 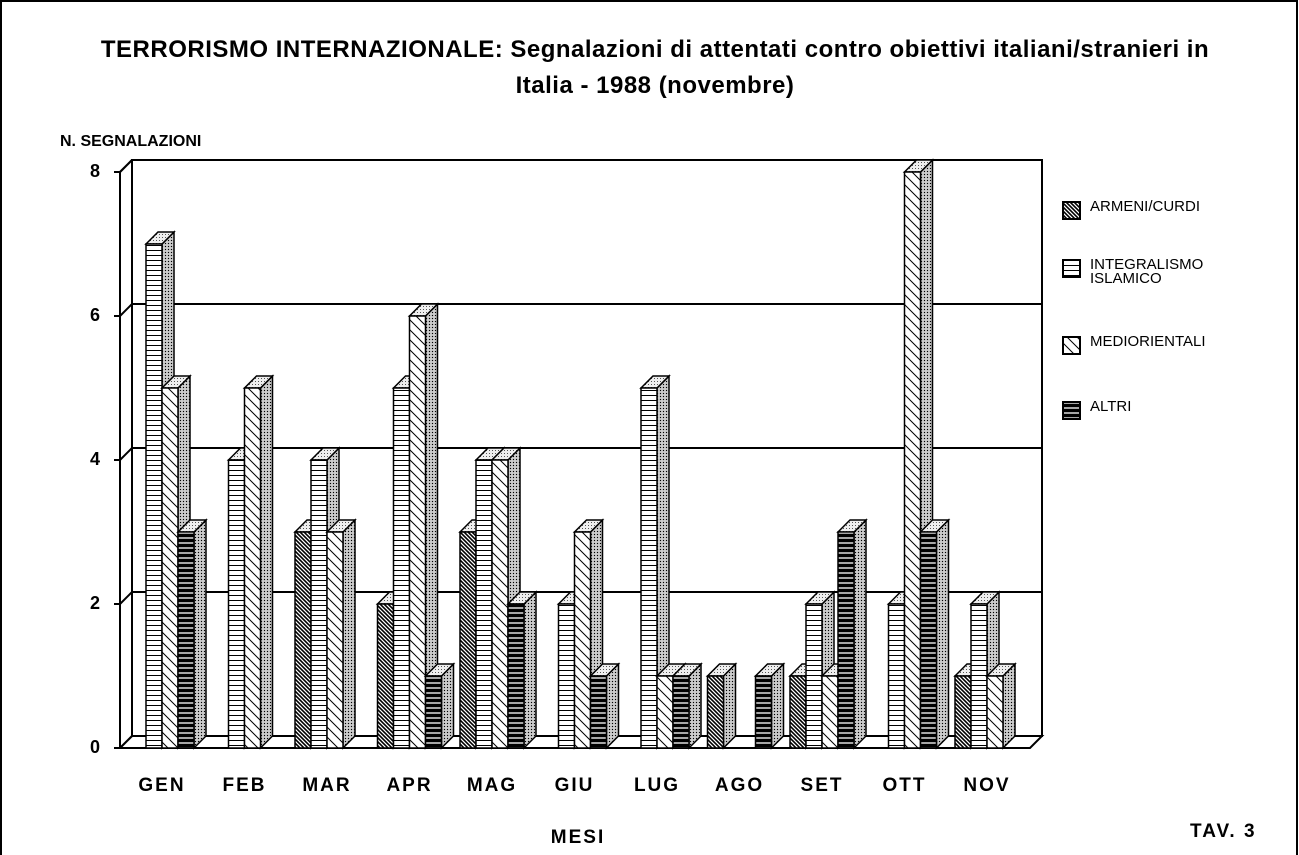 What do you see at coordinates (575, 785) in the screenshot?
I see `x-tick-label: GIU` at bounding box center [575, 785].